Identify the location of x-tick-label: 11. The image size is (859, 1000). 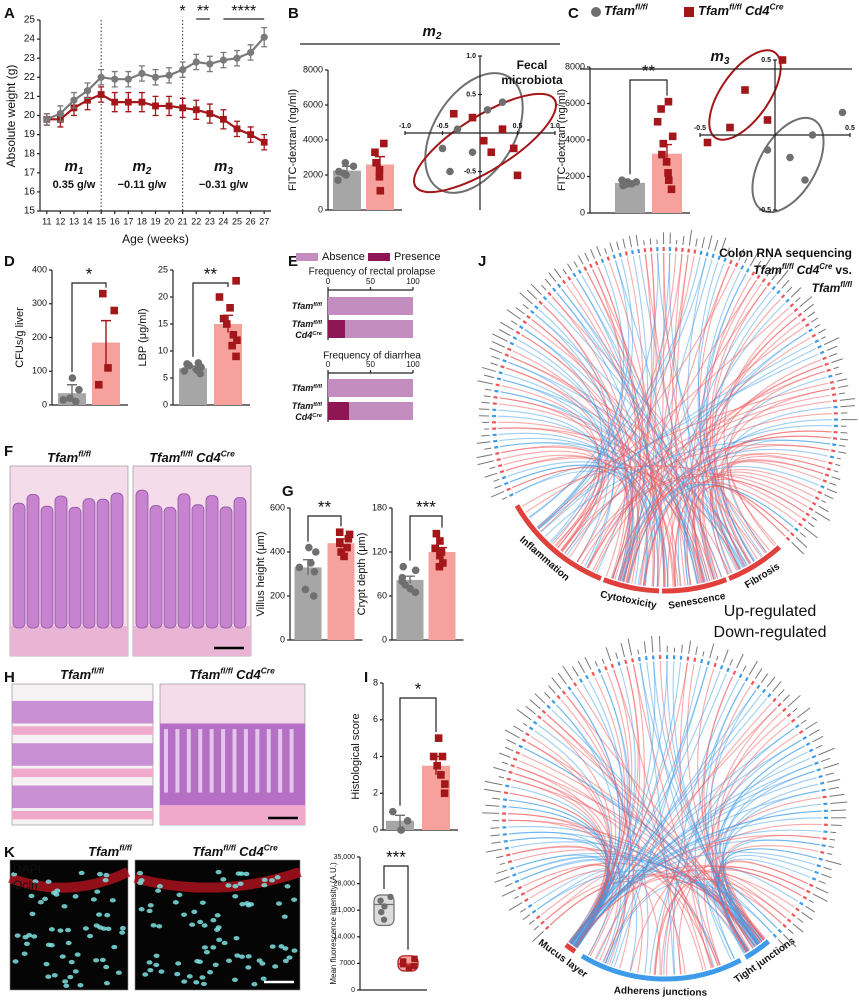
(46, 221).